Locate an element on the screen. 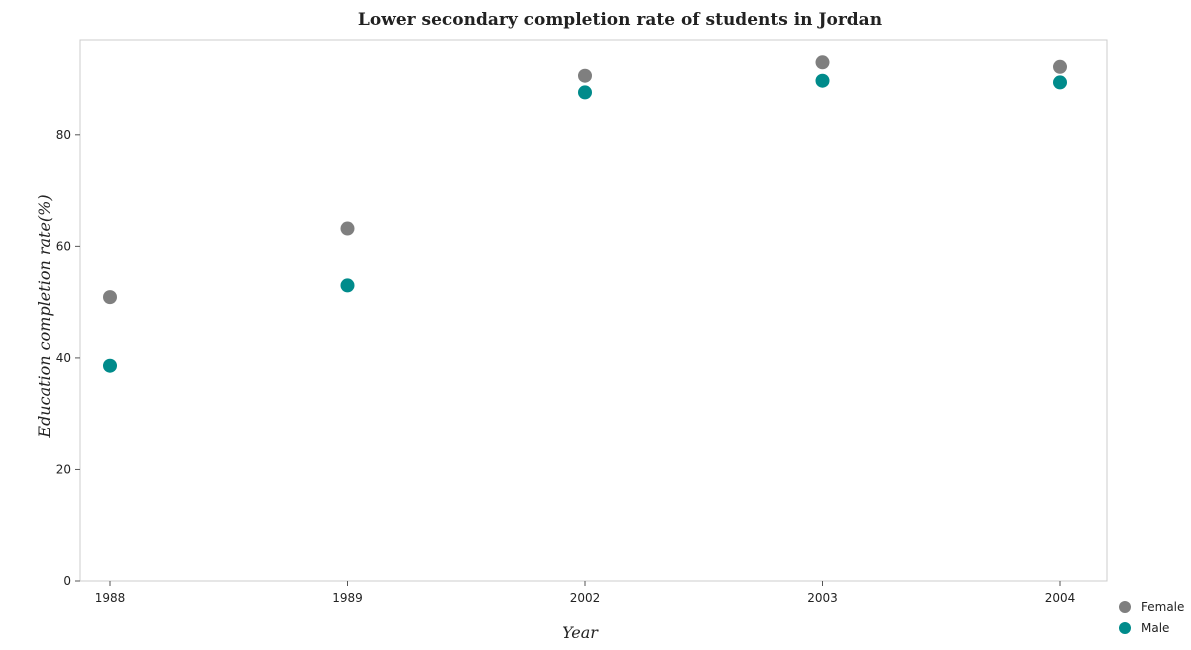 Image resolution: width=1191 pixels, height=650 pixels. y-axis-label: Education completion rate(%) is located at coordinates (44, 316).